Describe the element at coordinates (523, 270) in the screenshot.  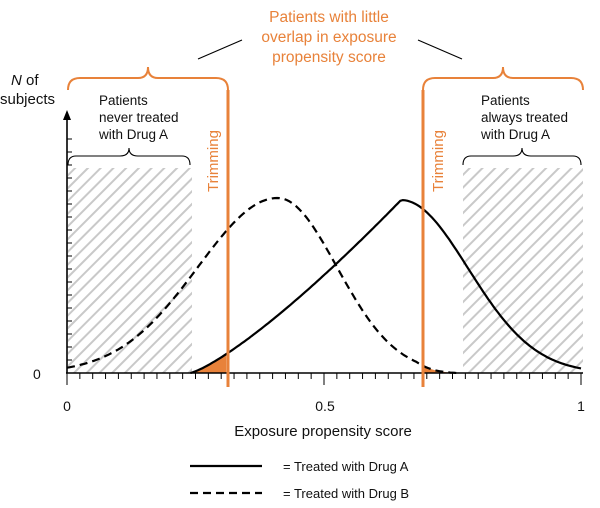
I see `right-hatched-region` at that location.